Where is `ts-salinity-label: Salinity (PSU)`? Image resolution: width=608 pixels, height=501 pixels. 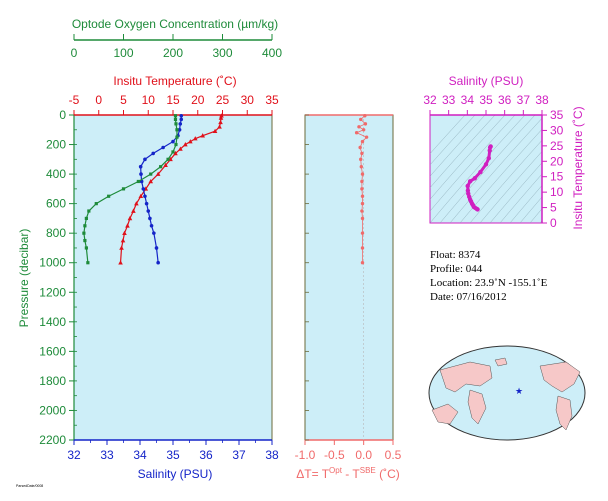 ts-salinity-label: Salinity (PSU) is located at coordinates (486, 81).